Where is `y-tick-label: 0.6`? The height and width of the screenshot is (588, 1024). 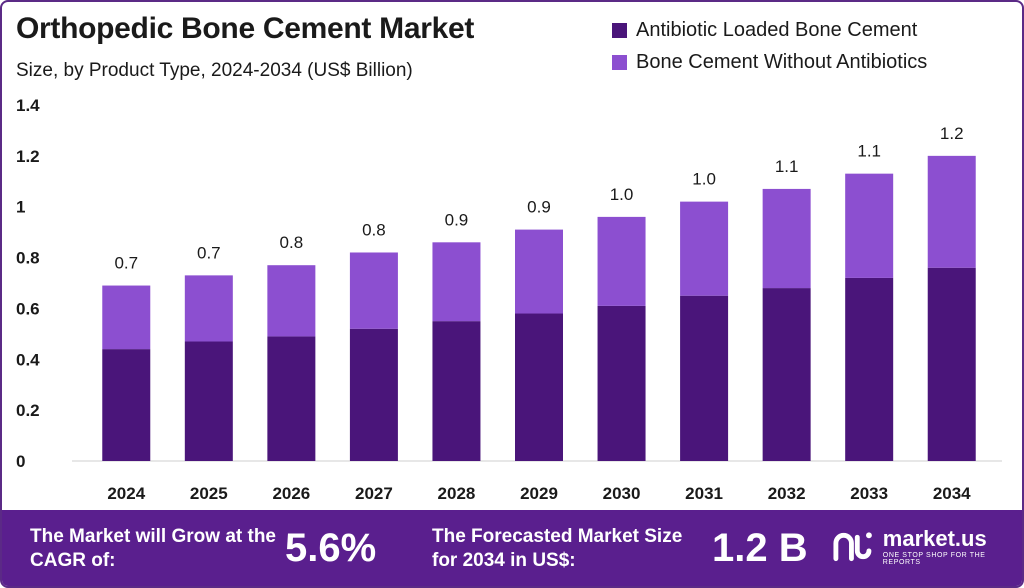 y-tick-label: 0.6 is located at coordinates (28, 308).